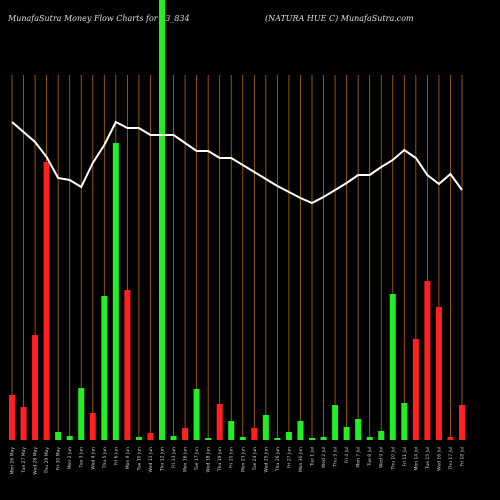 The image size is (500, 500). I want to click on x-tick-label: Mon 26 May, so click(13, 461).